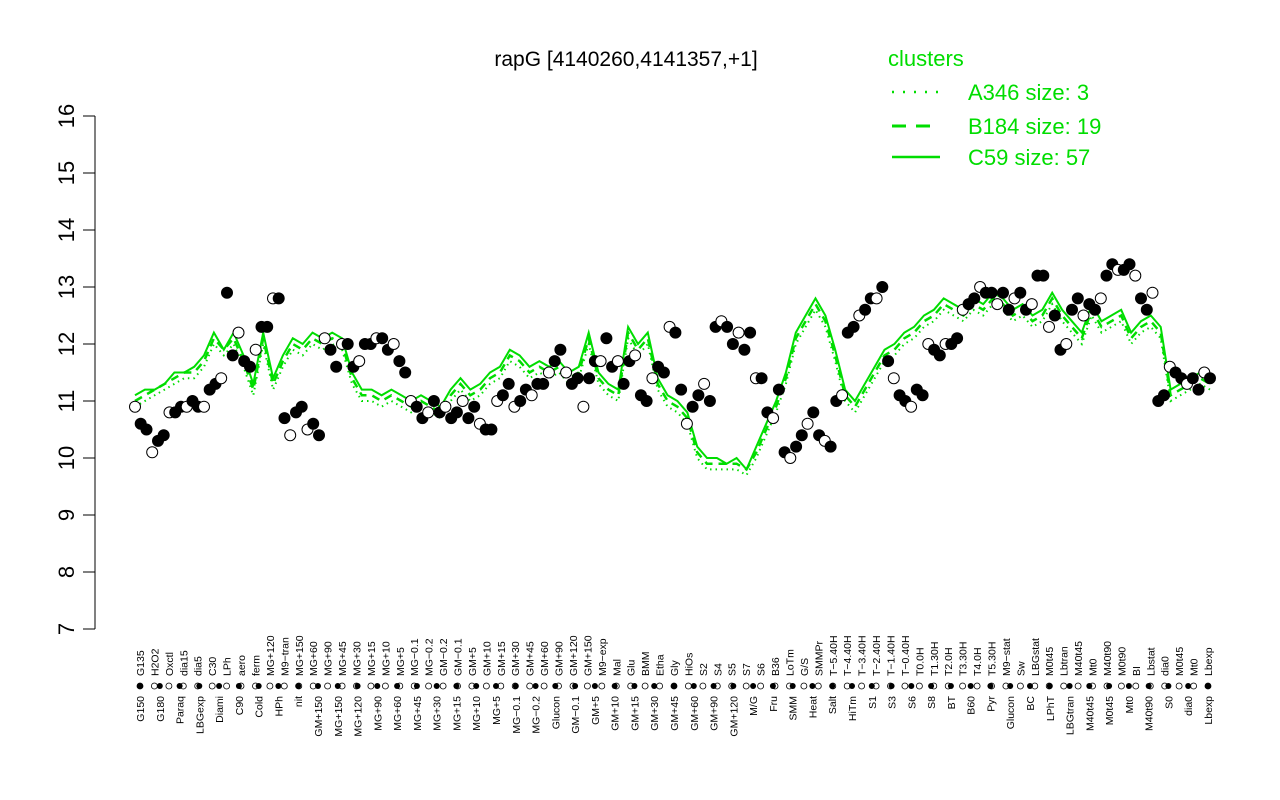 The image size is (1280, 800). What do you see at coordinates (853, 708) in the screenshot?
I see `x-tick-label: HiTm` at bounding box center [853, 708].